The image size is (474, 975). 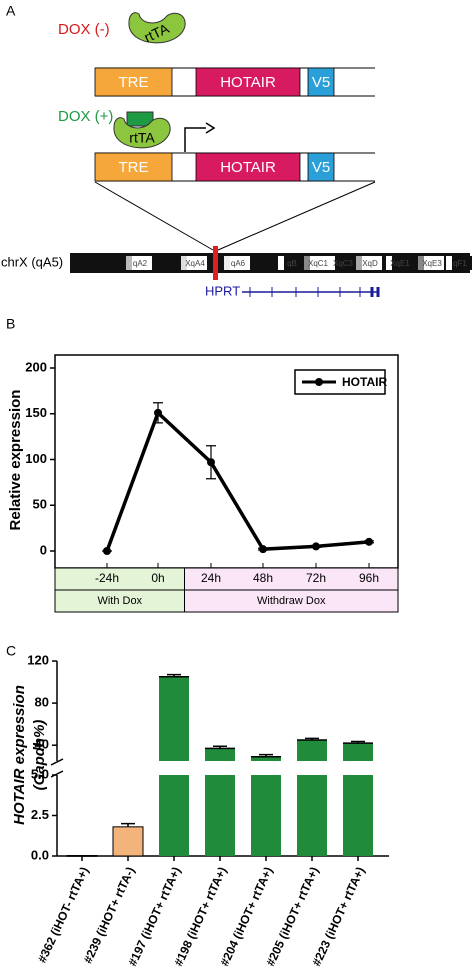 I want to click on y-tick-label: 2.5, so click(x=40, y=814).